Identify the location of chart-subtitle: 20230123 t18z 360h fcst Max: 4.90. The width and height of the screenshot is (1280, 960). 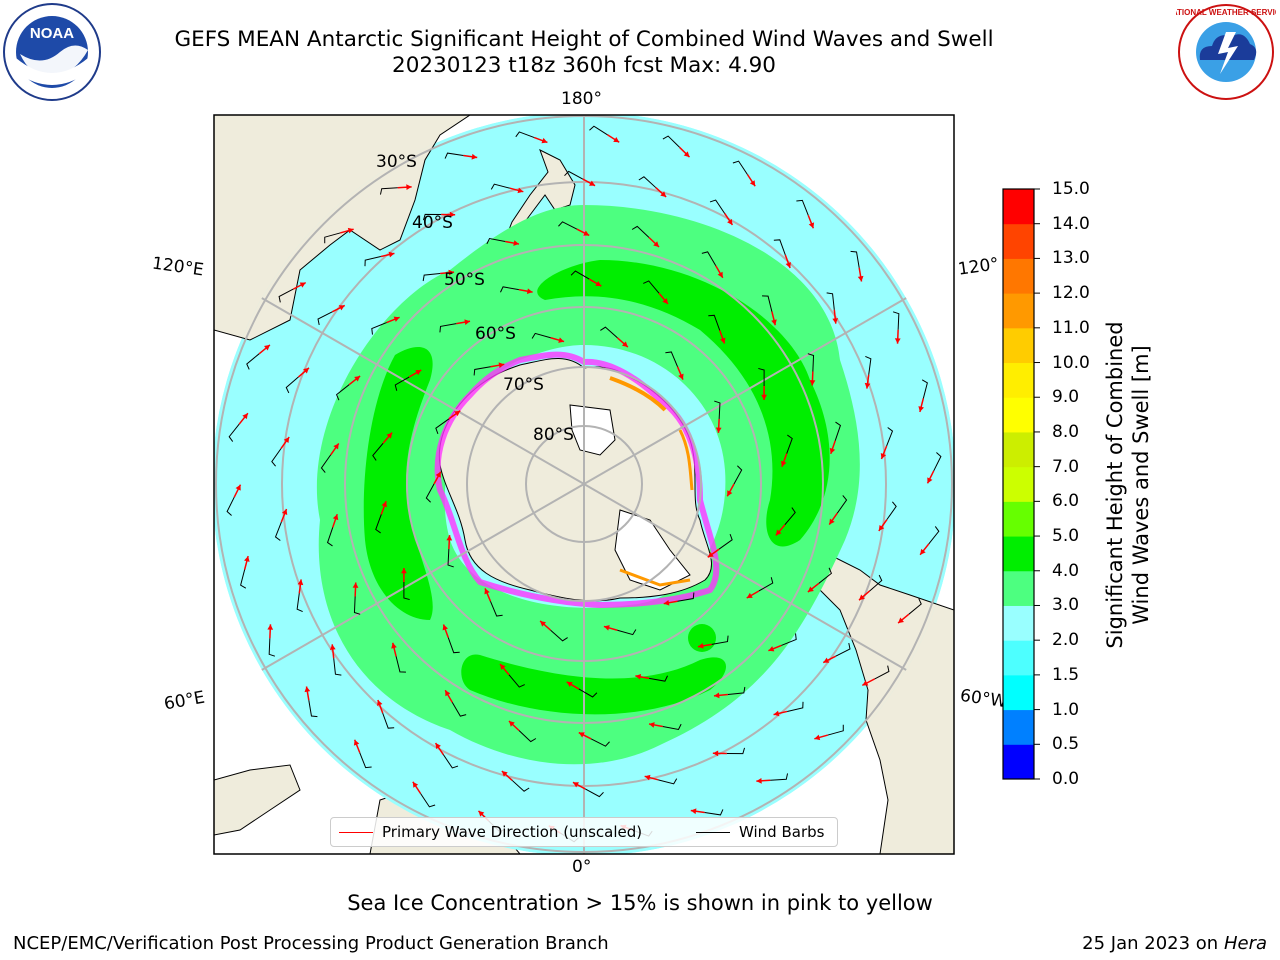
(584, 65).